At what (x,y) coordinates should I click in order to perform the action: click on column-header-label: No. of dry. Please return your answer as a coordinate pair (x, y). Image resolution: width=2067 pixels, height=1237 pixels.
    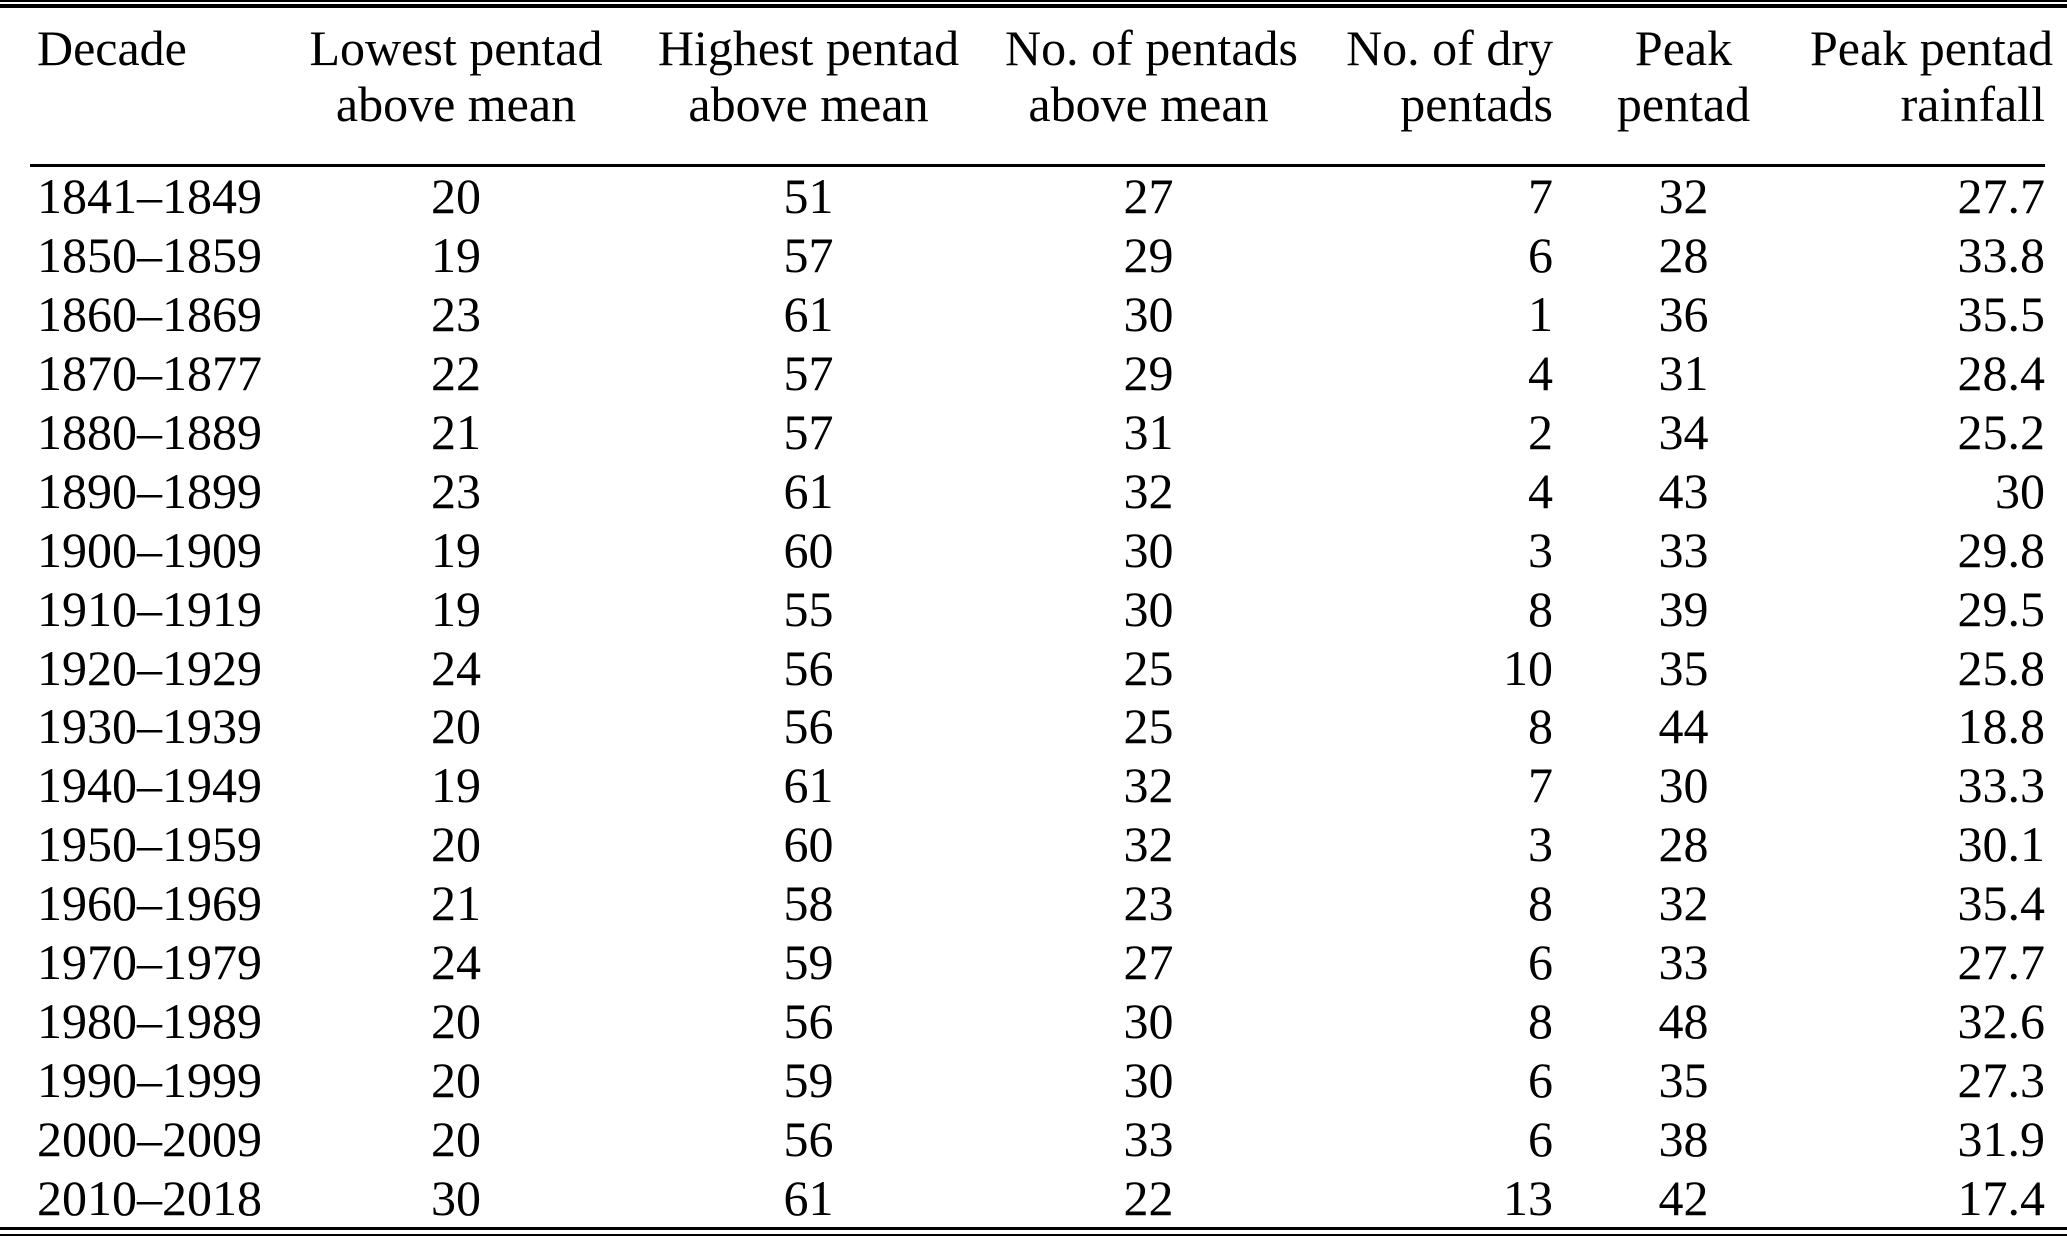
    Looking at the image, I should click on (1449, 48).